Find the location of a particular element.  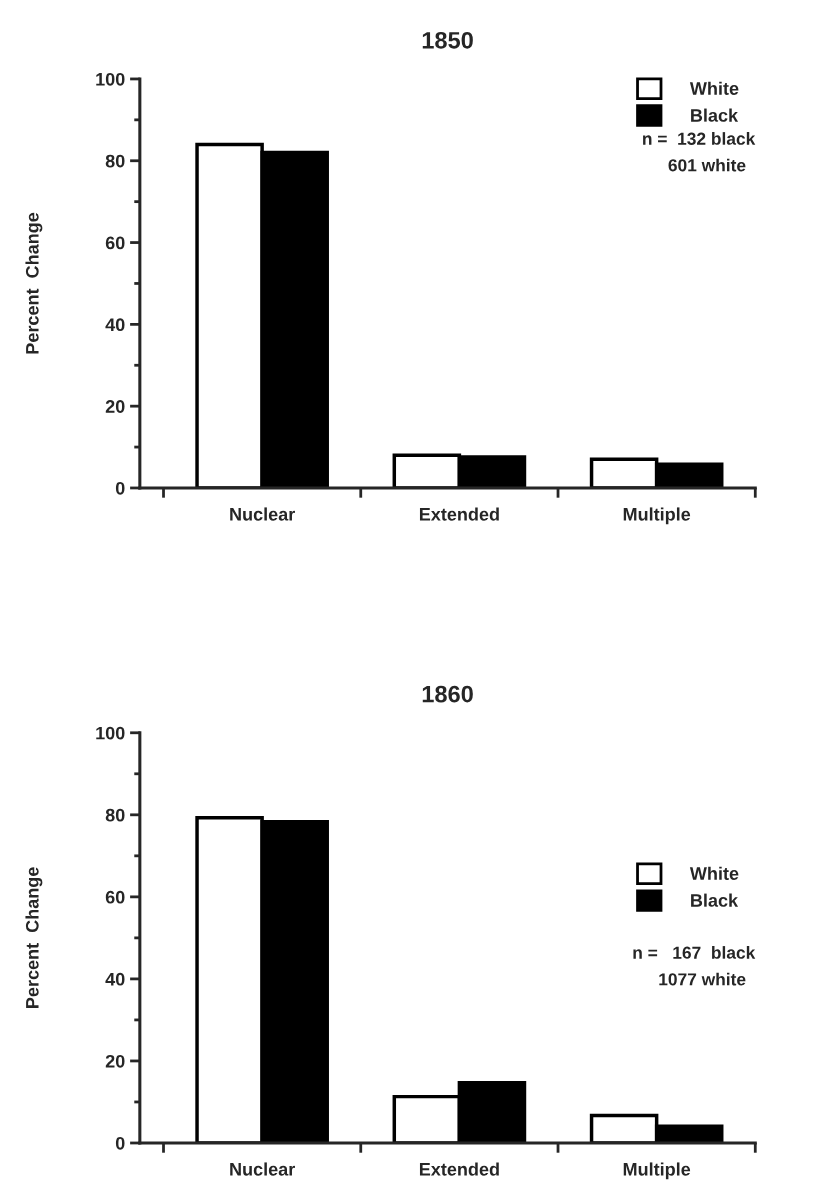

annotation: n = 167 black is located at coordinates (694, 952).